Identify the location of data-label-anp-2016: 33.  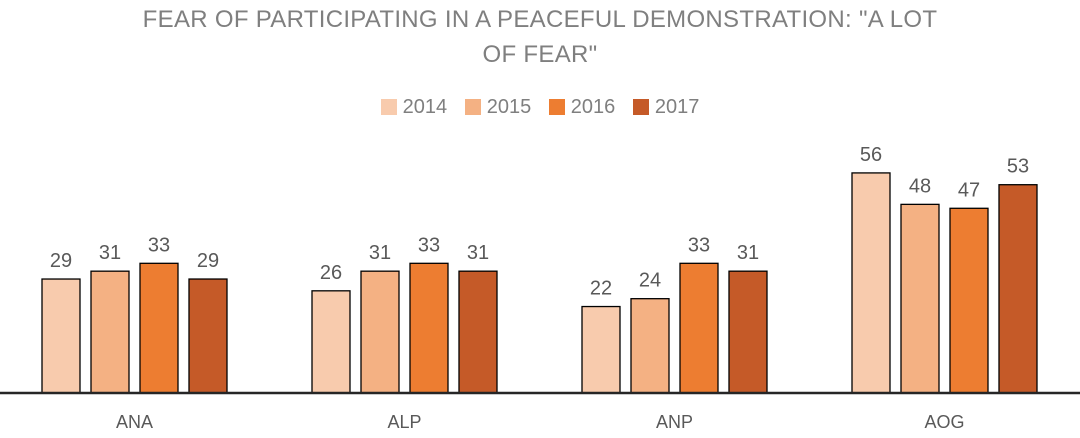
(699, 245).